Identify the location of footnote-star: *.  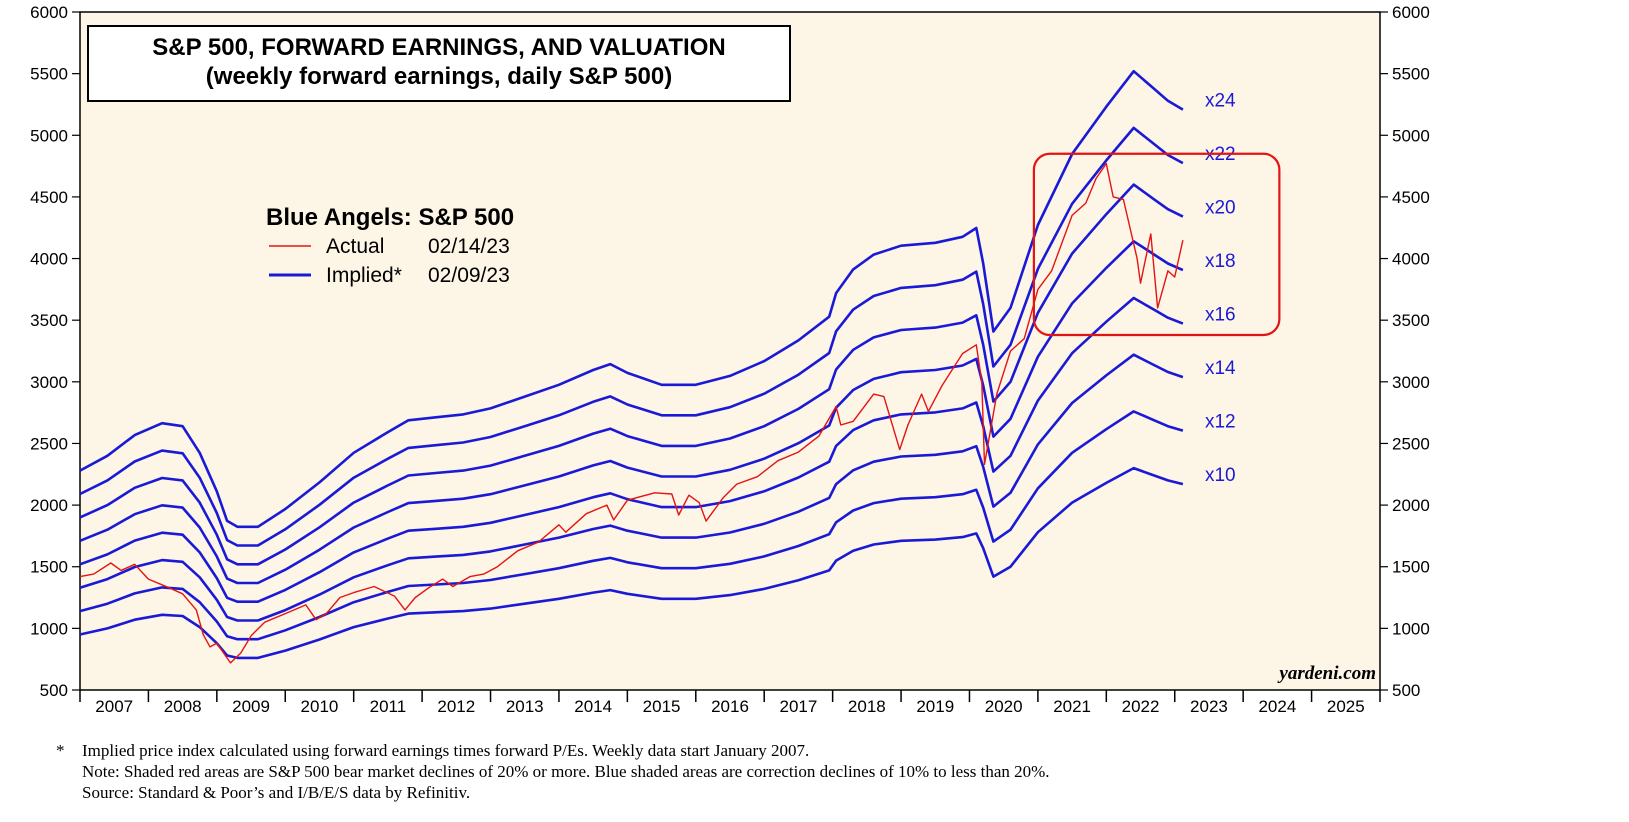
(60, 750).